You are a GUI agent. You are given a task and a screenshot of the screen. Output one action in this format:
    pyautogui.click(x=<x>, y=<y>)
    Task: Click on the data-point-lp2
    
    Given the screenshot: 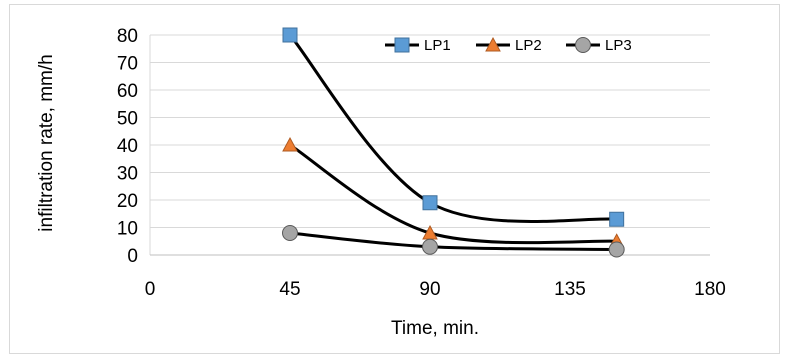 What is the action you would take?
    pyautogui.click(x=290, y=144)
    